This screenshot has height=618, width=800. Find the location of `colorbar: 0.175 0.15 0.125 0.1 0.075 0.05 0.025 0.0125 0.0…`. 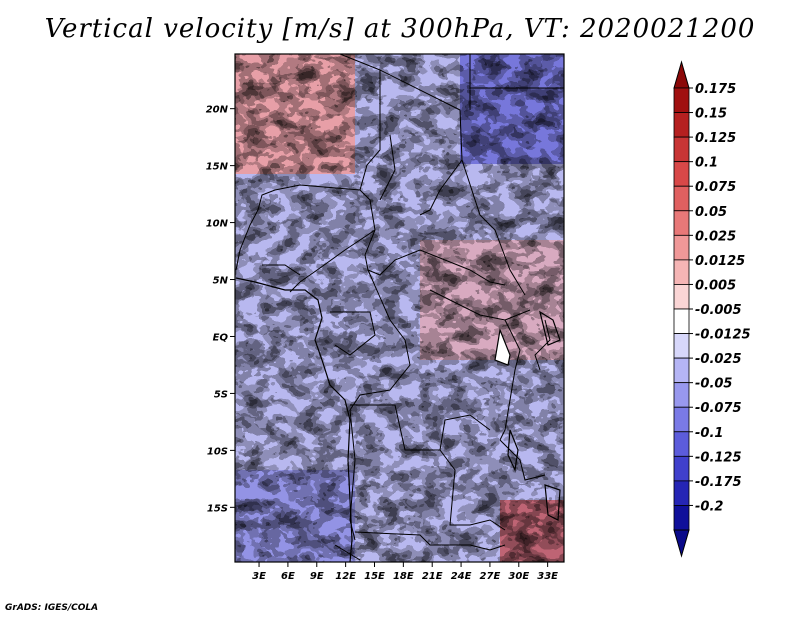

colorbar: 0.175 0.15 0.125 0.1 0.075 0.05 0.025 0.0125 0.0… is located at coordinates (712, 309).